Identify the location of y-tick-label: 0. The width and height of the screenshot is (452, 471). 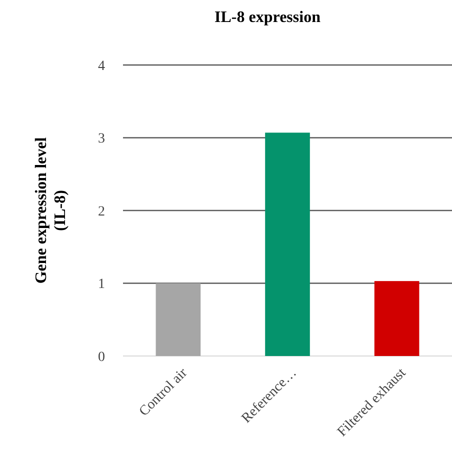
(101, 357).